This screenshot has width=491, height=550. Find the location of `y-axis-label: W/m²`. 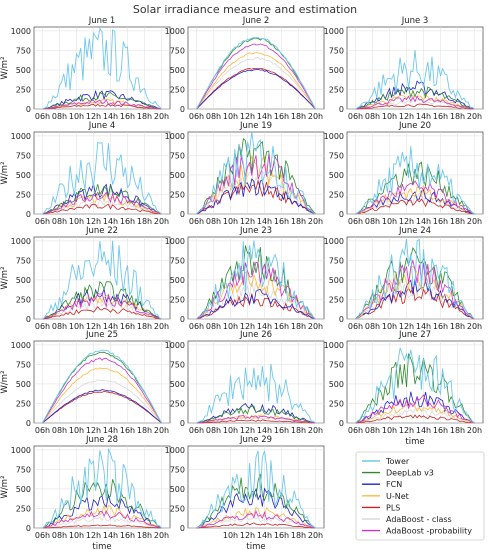

y-axis-label: W/m² is located at coordinates (5, 382).